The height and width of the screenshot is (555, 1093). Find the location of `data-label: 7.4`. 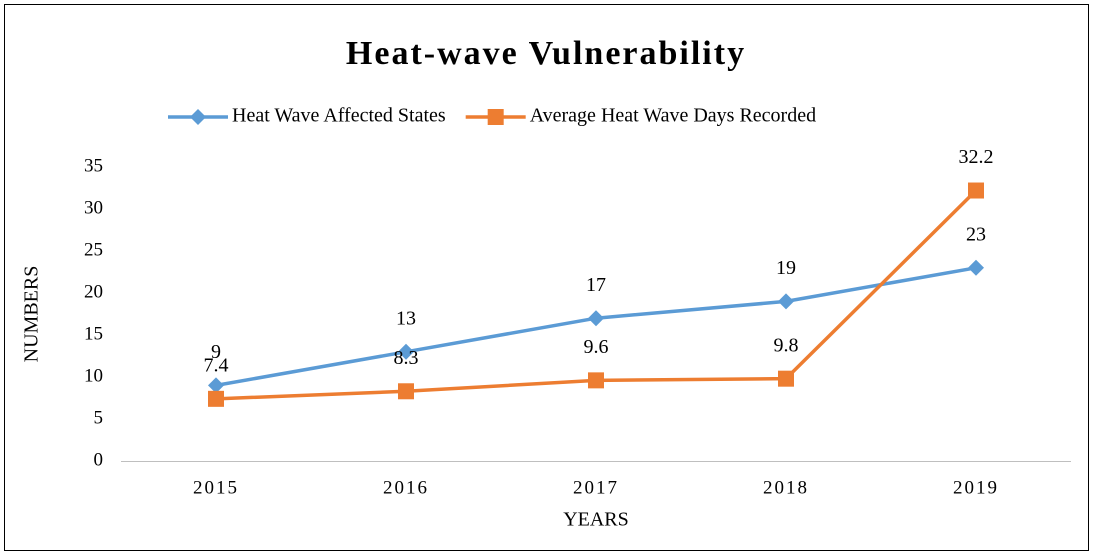

data-label: 7.4 is located at coordinates (216, 365).